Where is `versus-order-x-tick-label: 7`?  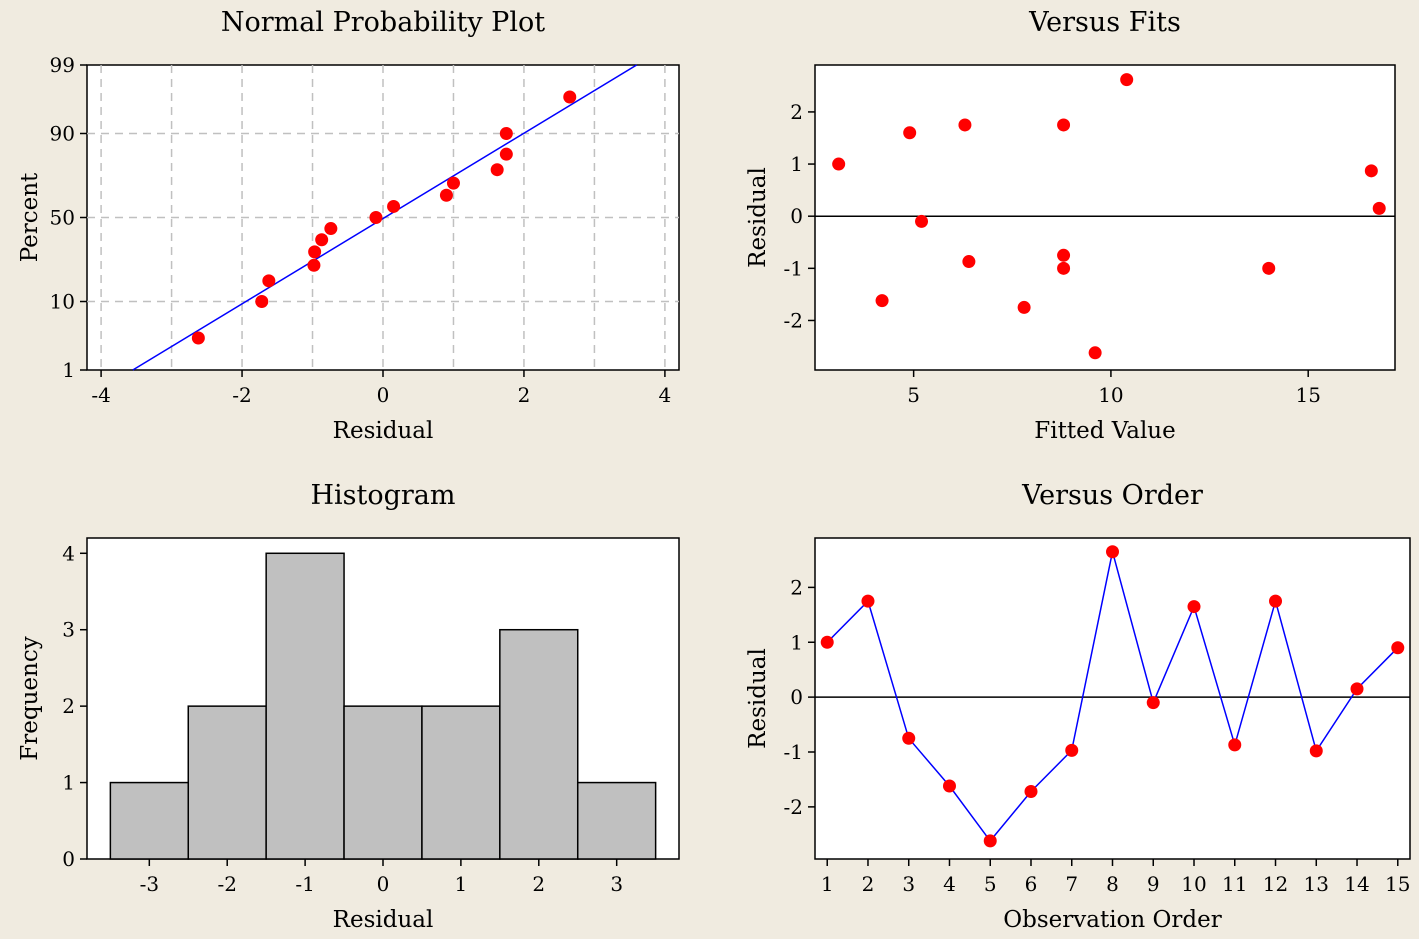 versus-order-x-tick-label: 7 is located at coordinates (1071, 884).